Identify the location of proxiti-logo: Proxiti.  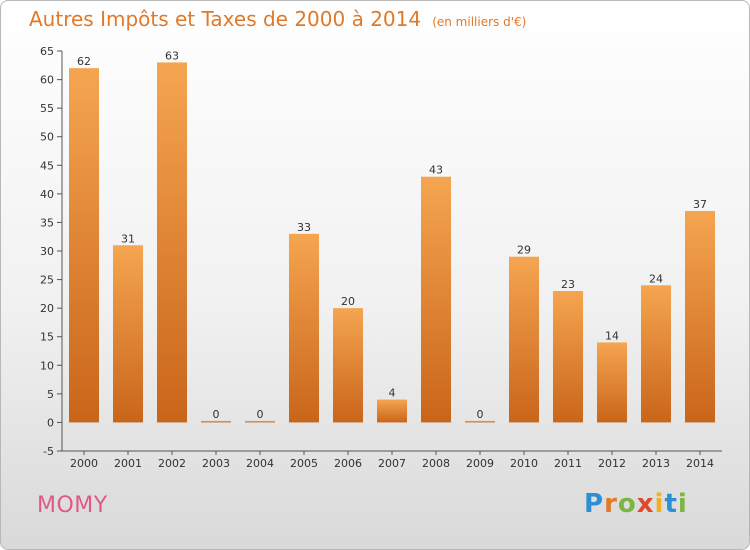
(636, 504).